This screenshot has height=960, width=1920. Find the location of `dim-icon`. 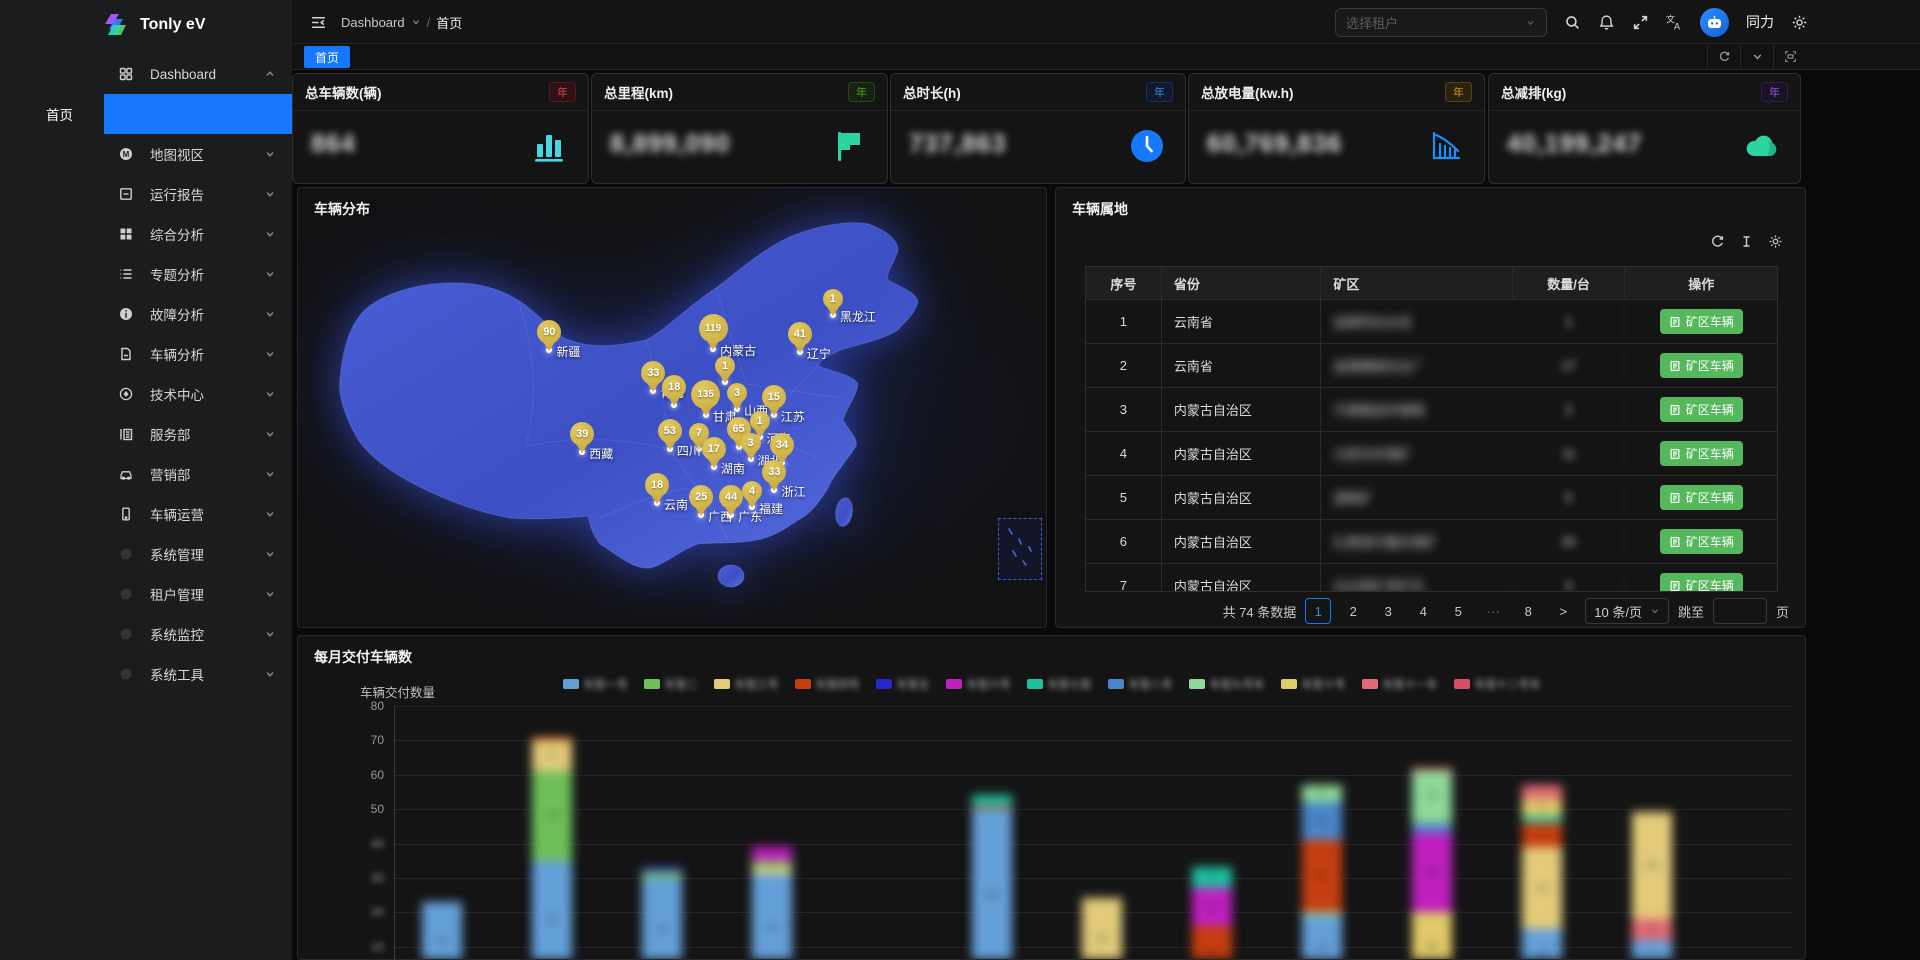

dim-icon is located at coordinates (126, 594).